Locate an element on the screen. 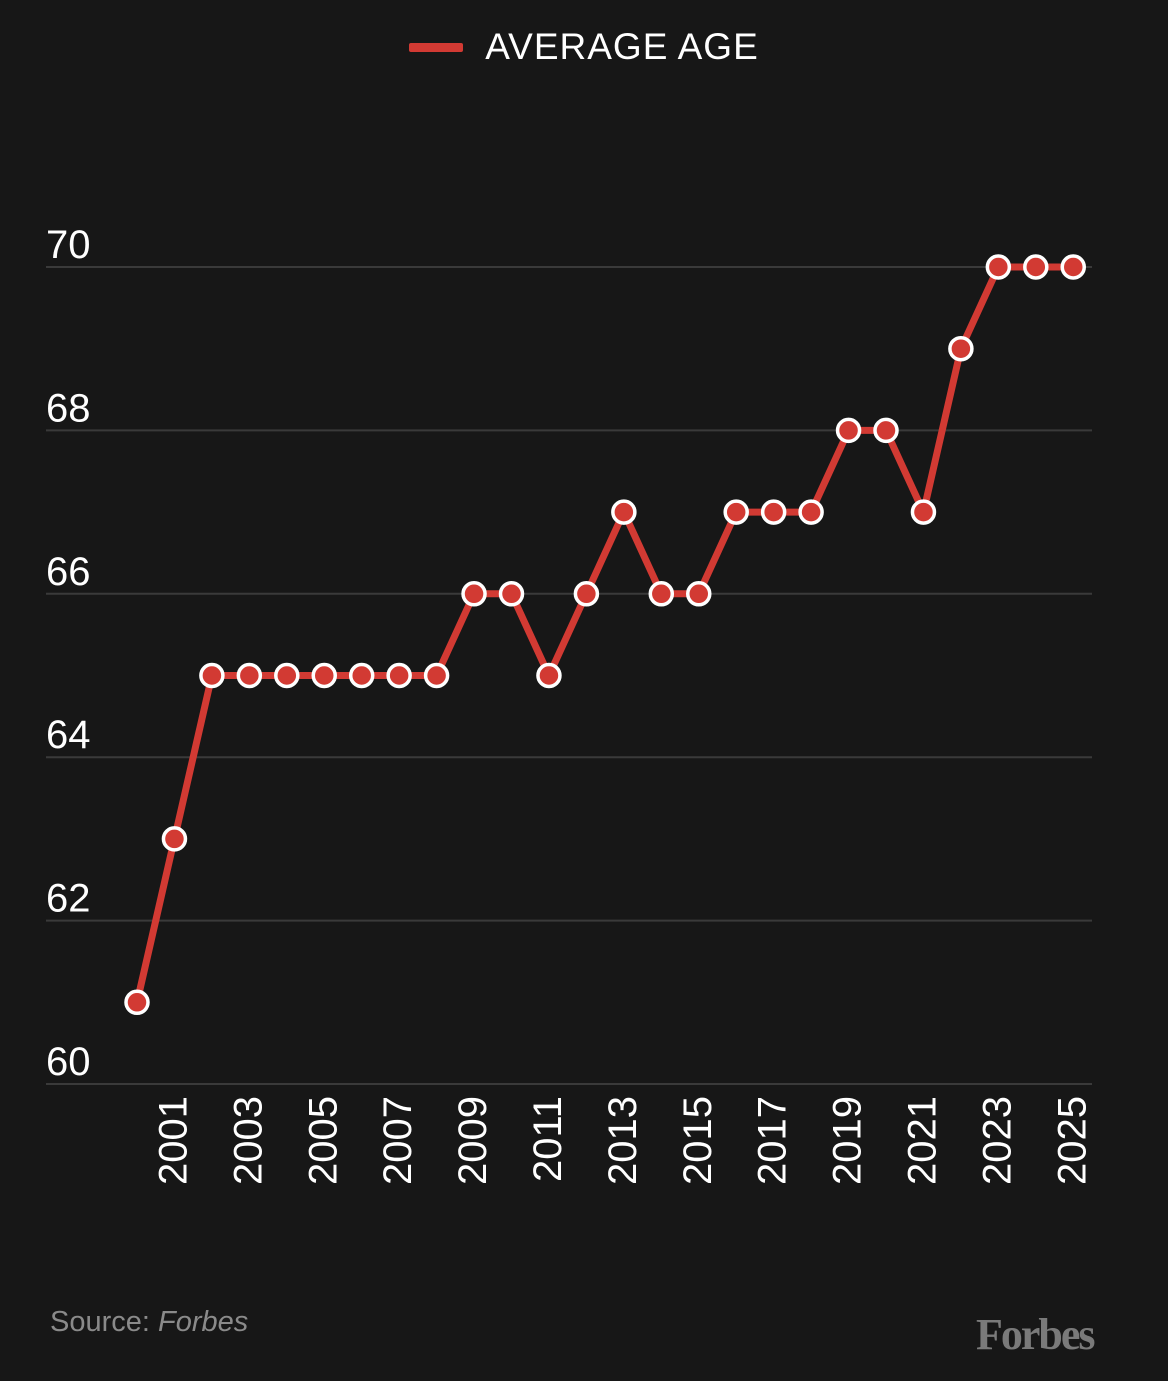 Image resolution: width=1168 pixels, height=1381 pixels. x-tick-label: 2023 is located at coordinates (997, 1140).